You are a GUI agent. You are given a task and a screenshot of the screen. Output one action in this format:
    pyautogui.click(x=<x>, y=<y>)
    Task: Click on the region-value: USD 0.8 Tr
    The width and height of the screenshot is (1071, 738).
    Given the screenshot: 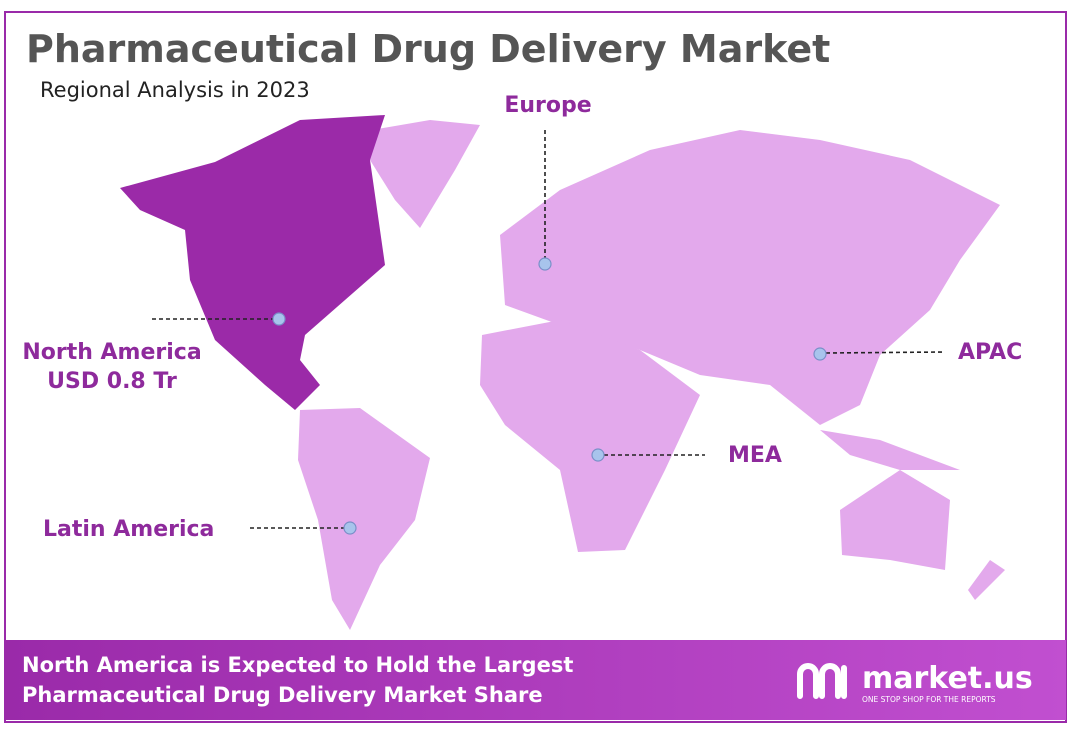 What is the action you would take?
    pyautogui.click(x=112, y=381)
    